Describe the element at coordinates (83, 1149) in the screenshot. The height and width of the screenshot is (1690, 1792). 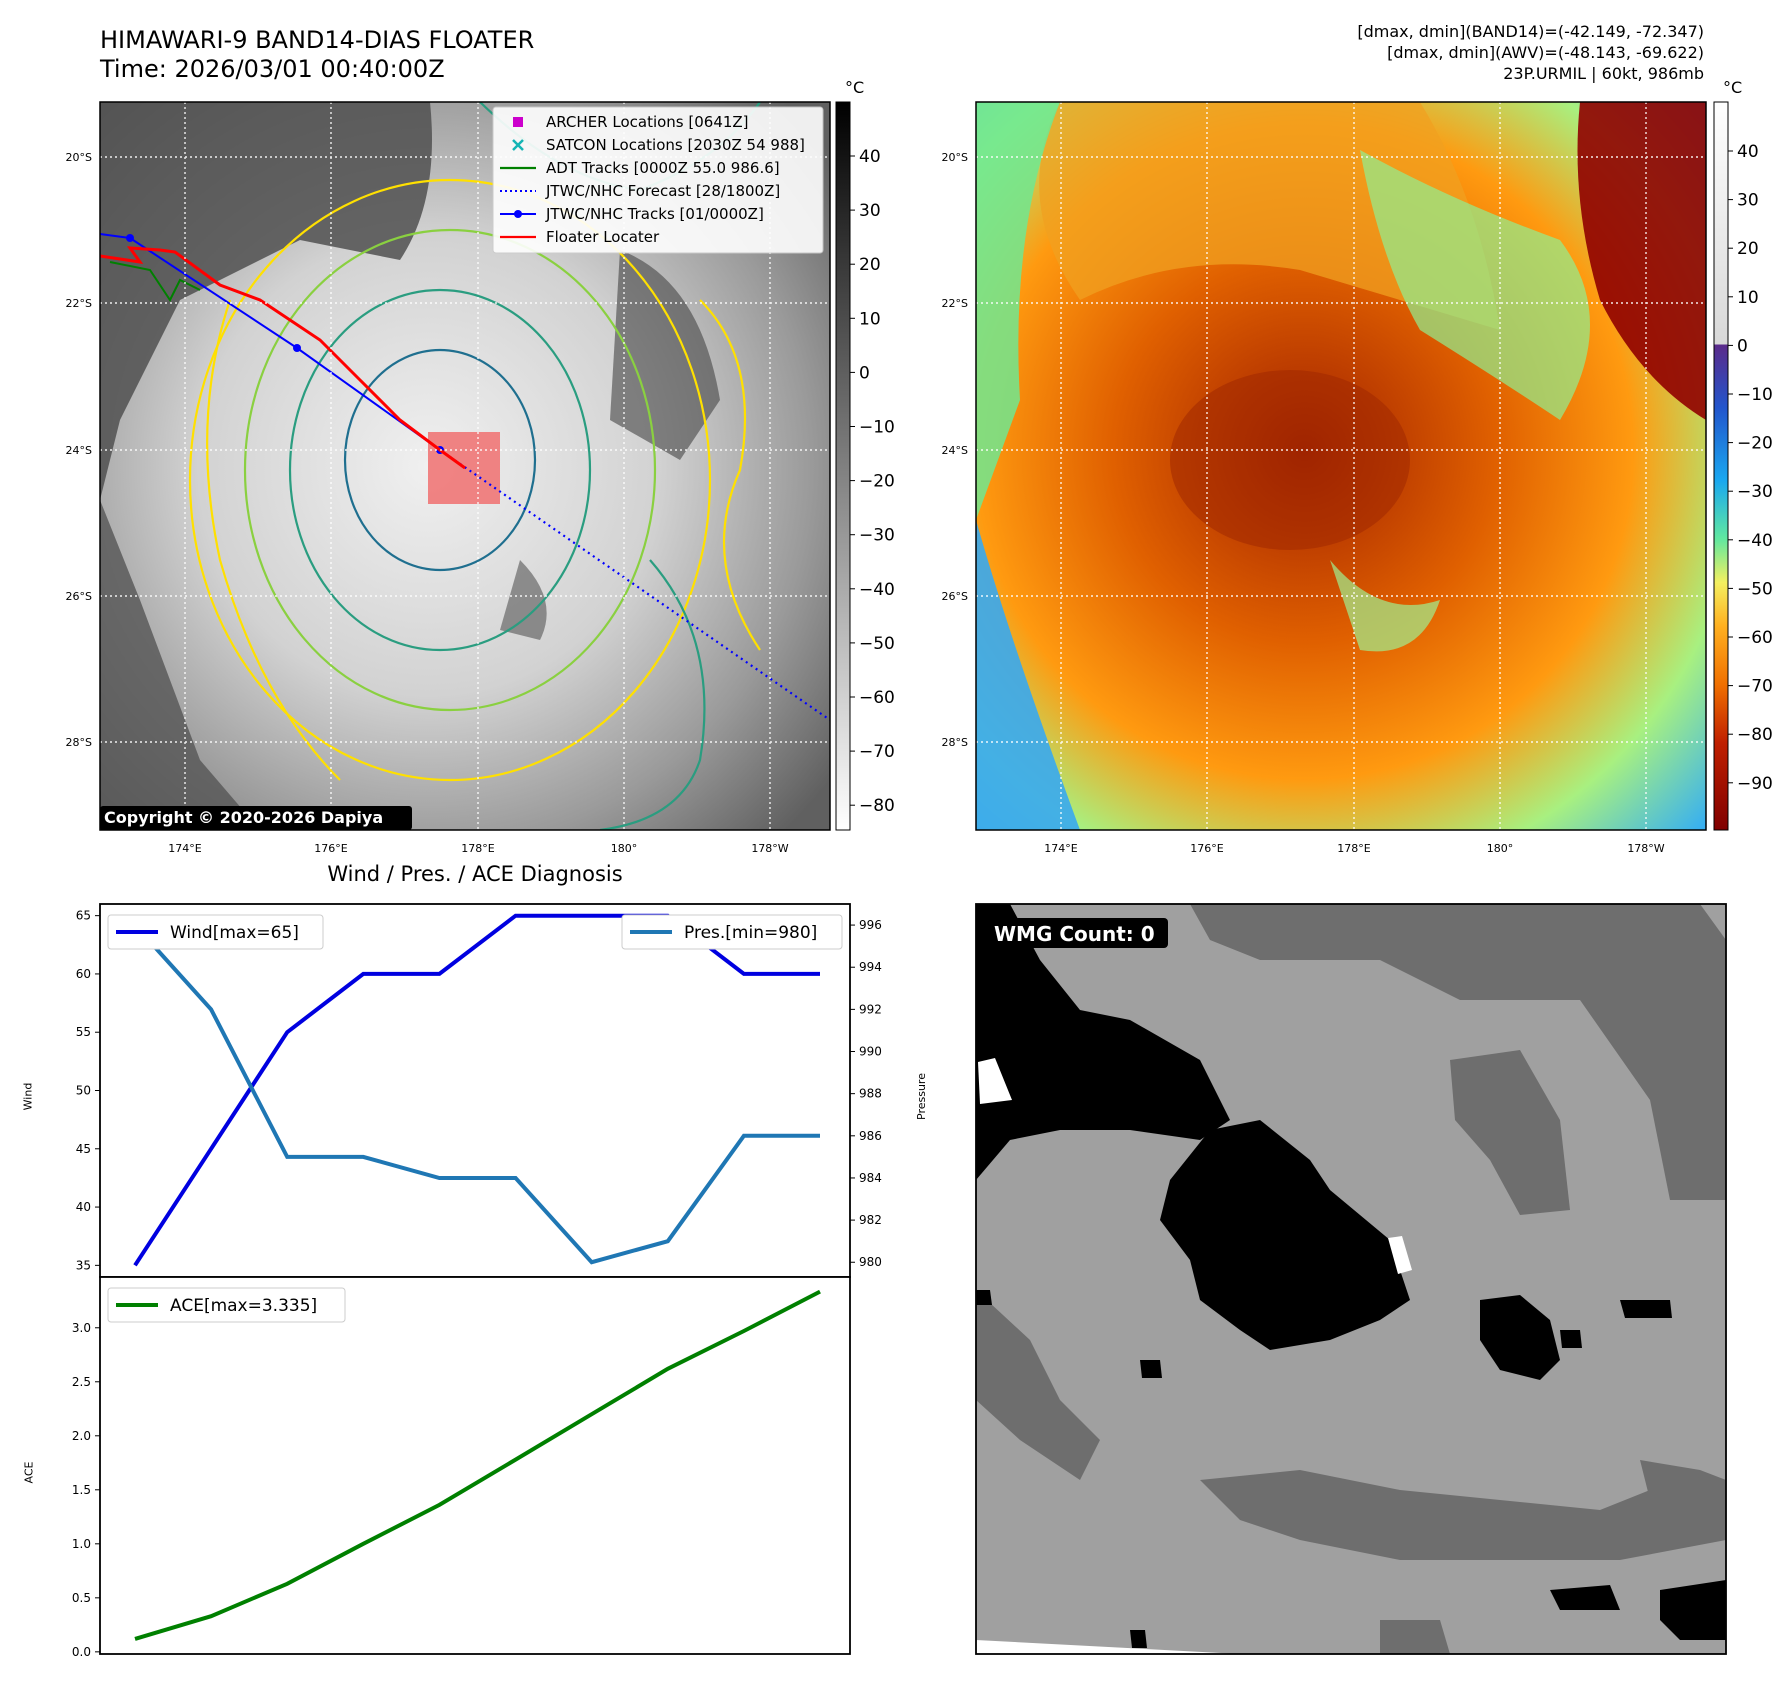
I see `wind-tick-label: 45` at that location.